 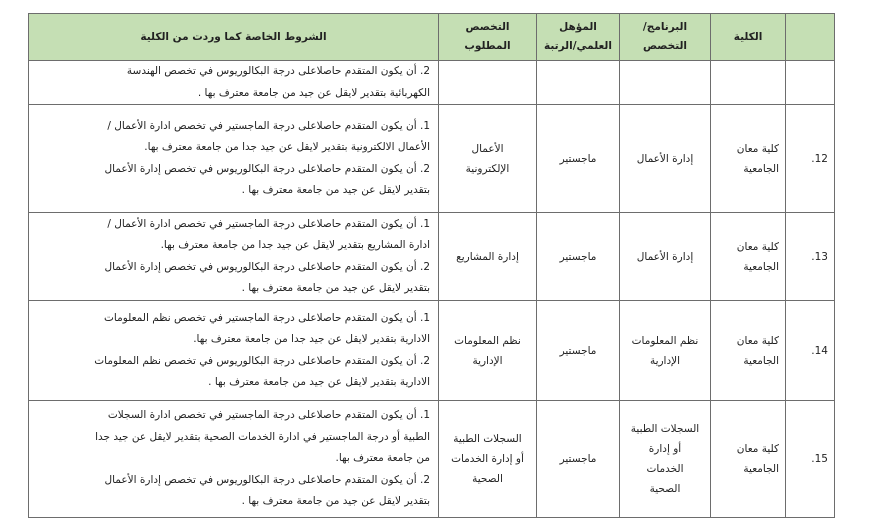 What do you see at coordinates (665, 350) in the screenshot?
I see `program-cell: نظم المعلومات الإدارية` at bounding box center [665, 350].